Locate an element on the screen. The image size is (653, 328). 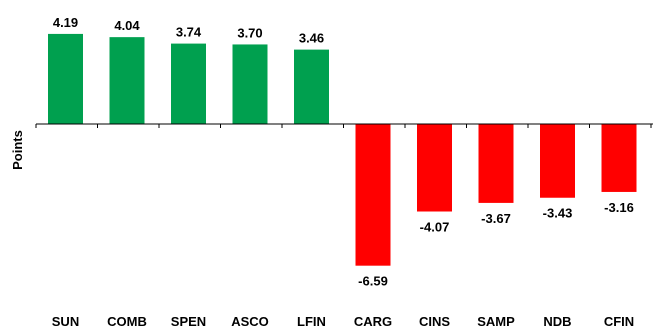
bar-ndb is located at coordinates (557, 161).